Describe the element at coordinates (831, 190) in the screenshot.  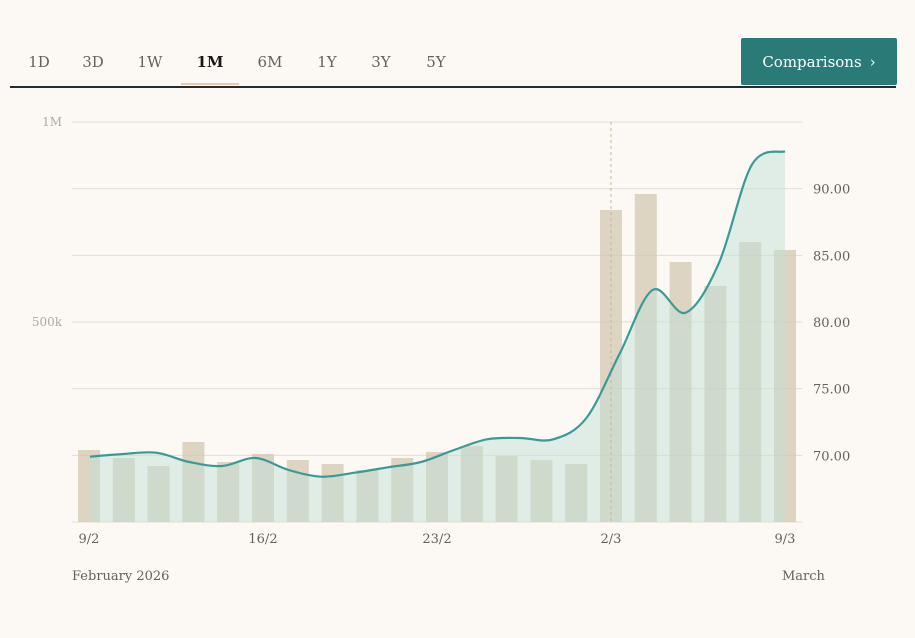
I see `price-tick-label: 90.00` at that location.